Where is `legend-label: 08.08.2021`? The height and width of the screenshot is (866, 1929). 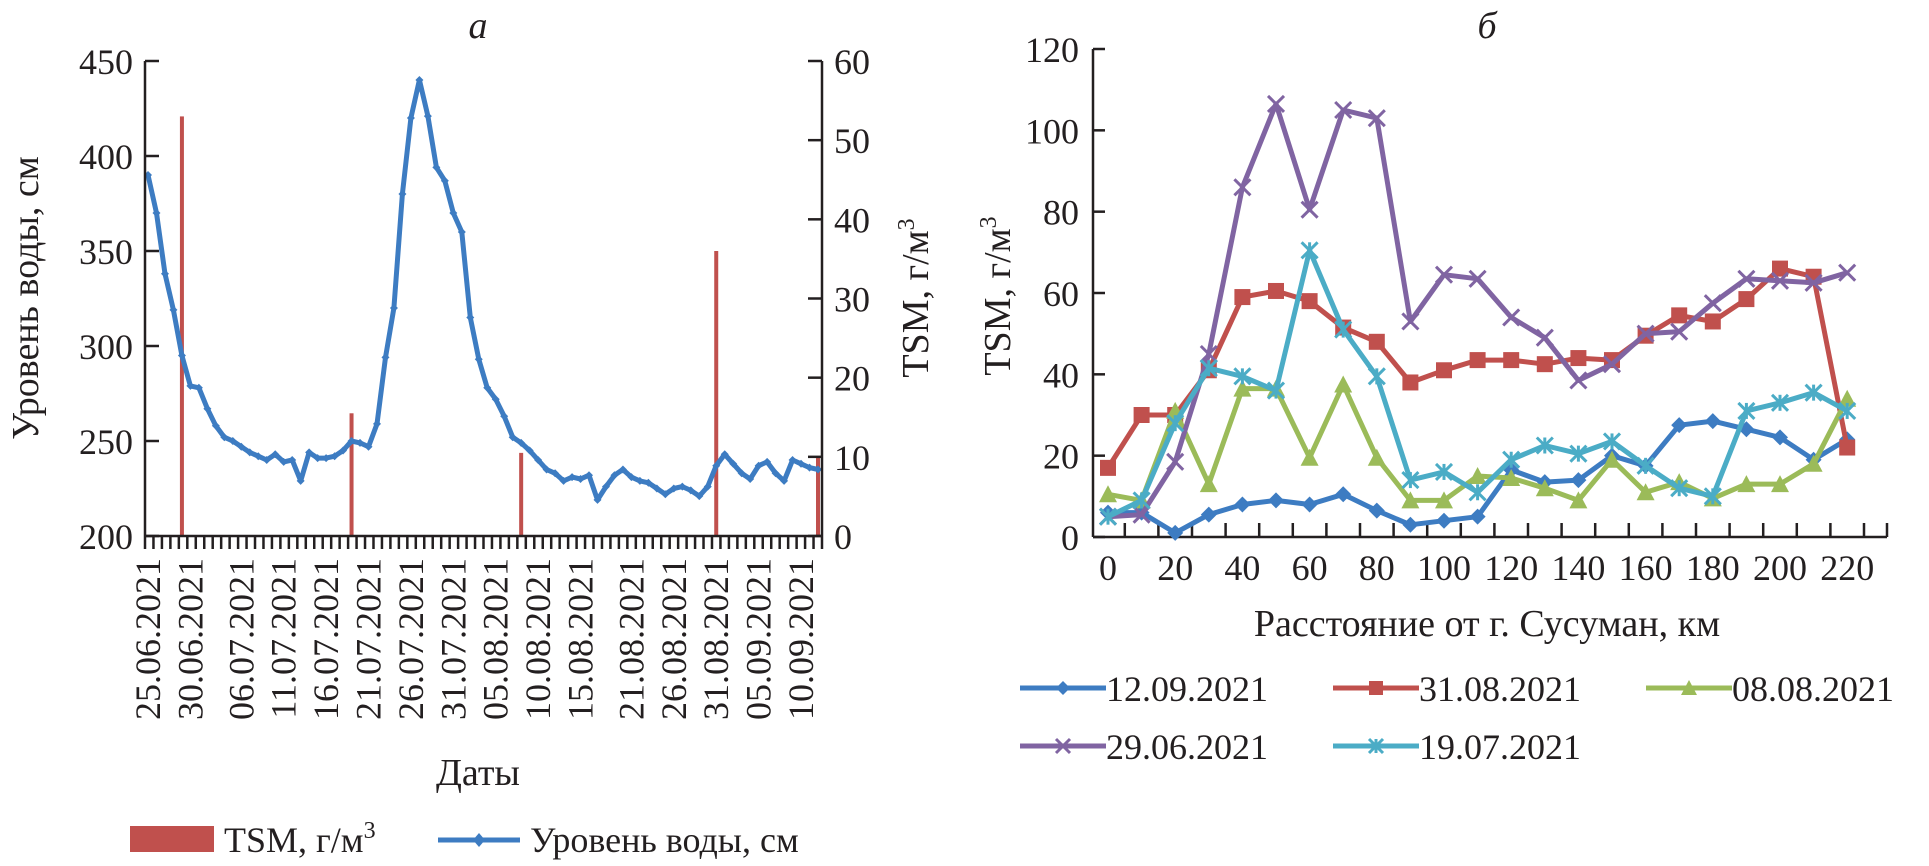 legend-label: 08.08.2021 is located at coordinates (1813, 689).